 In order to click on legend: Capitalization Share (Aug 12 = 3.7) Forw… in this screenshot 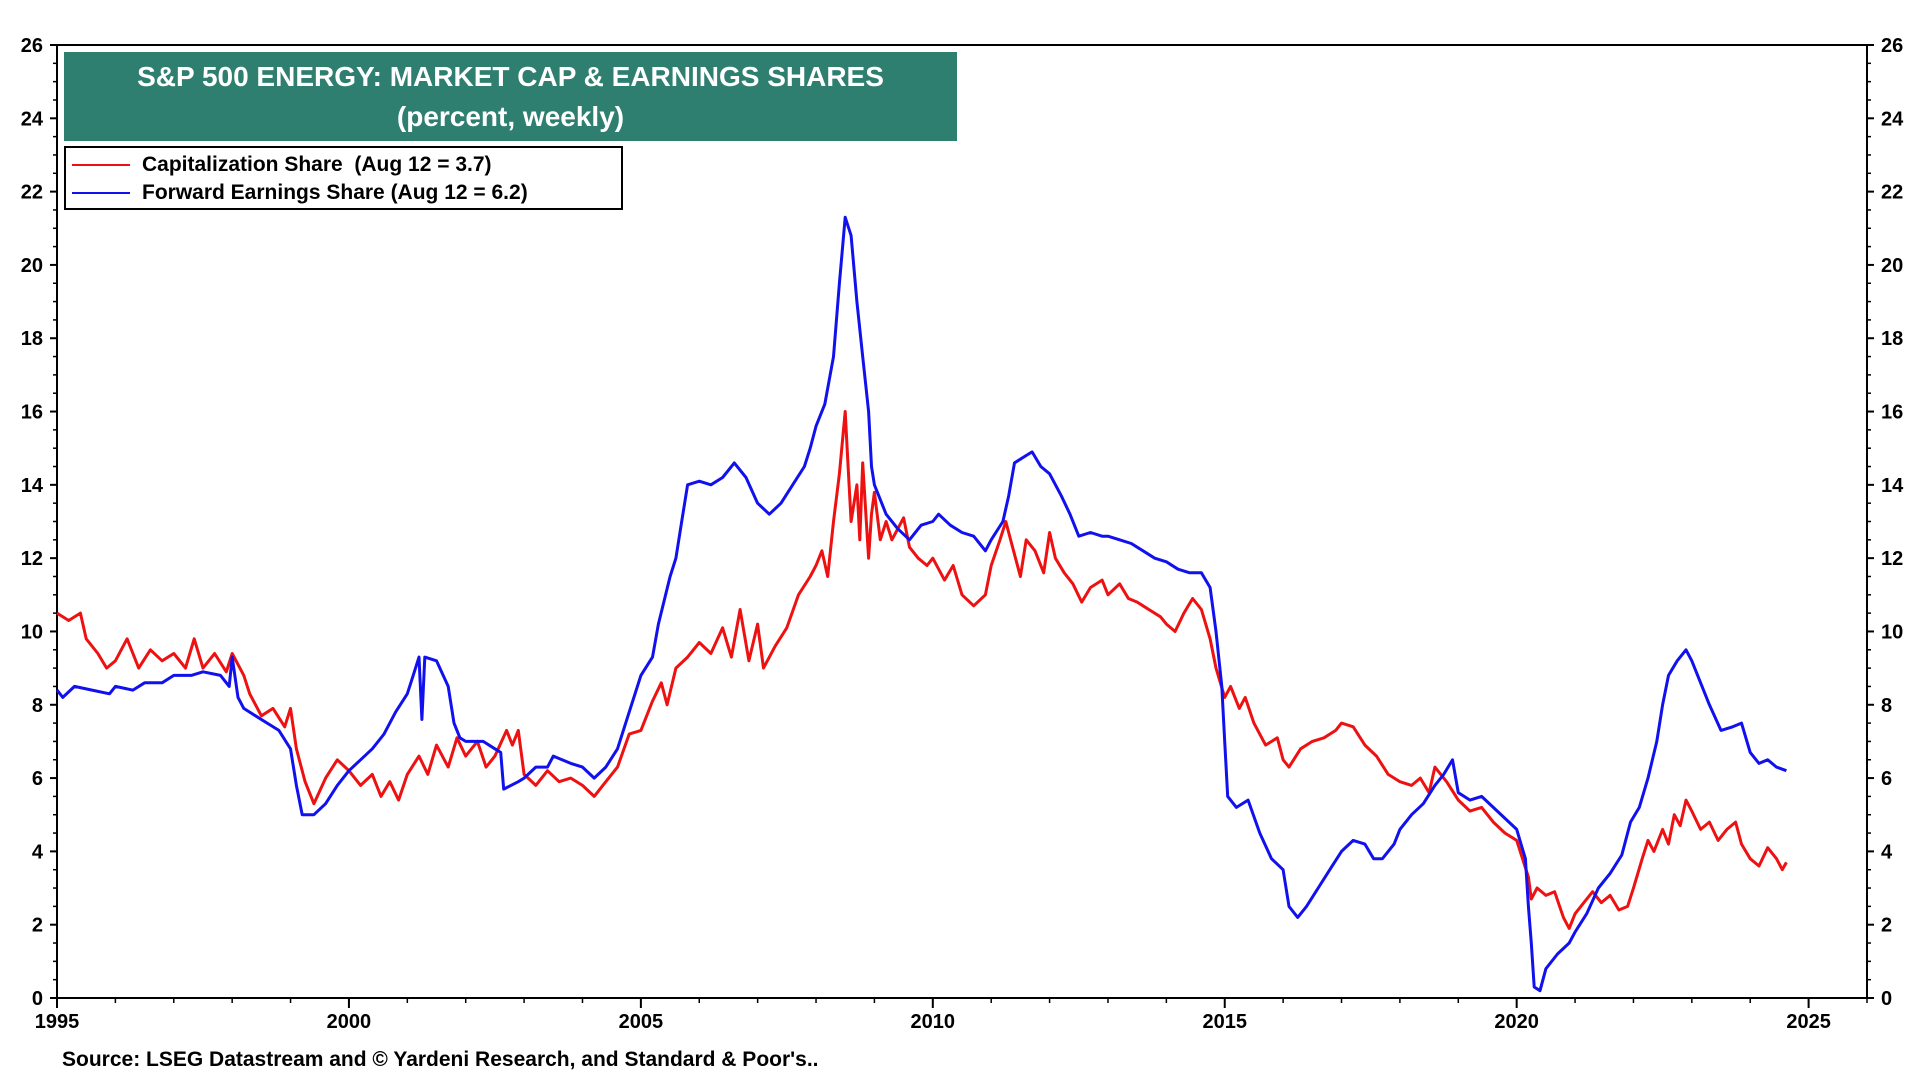, I will do `click(343, 178)`.